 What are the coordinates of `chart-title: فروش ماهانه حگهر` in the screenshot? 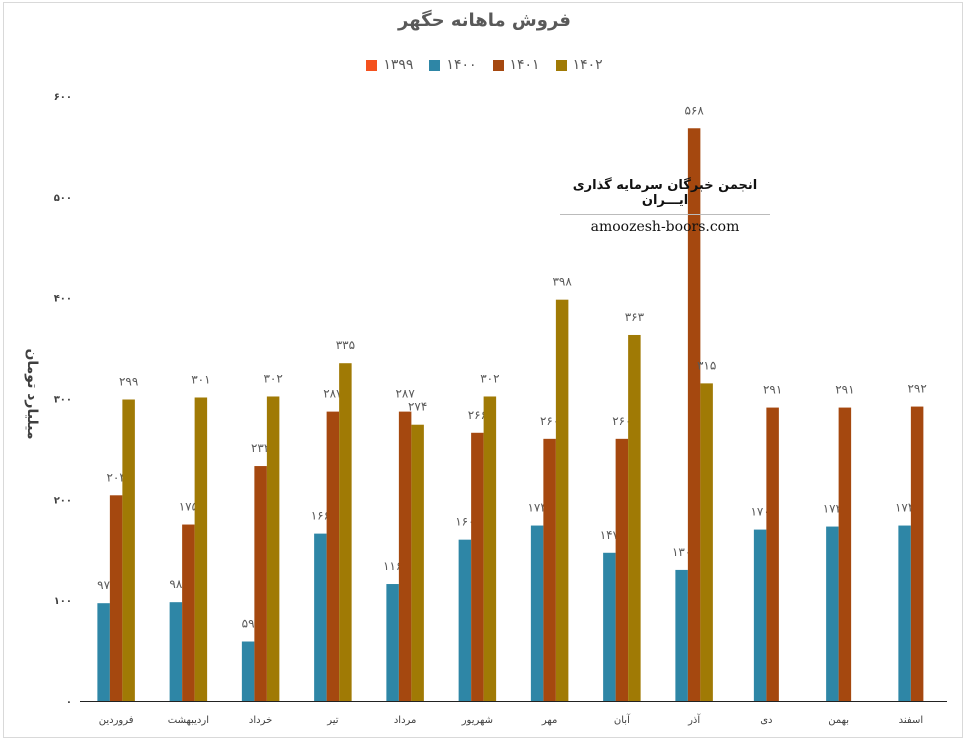 It's located at (484, 20).